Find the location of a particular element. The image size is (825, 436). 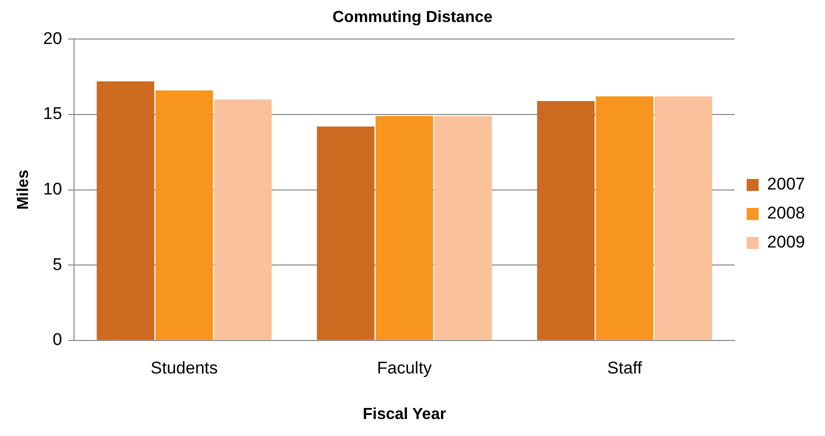

y-tick-label: 10 is located at coordinates (52, 188).